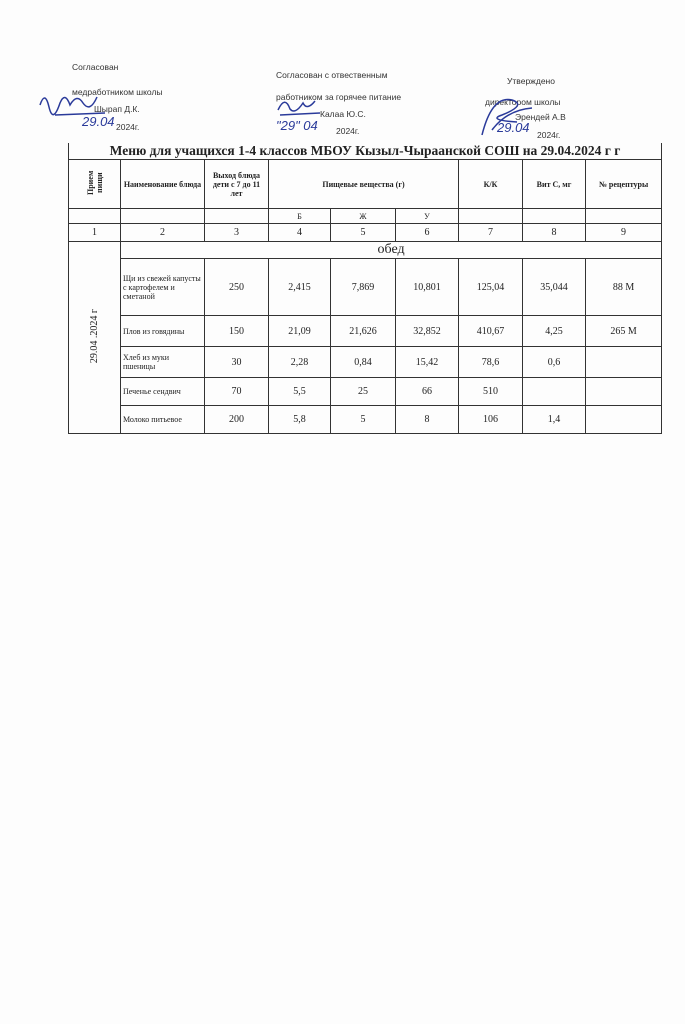  Describe the element at coordinates (427, 331) in the screenshot. I see `carbs: 32,852` at that location.